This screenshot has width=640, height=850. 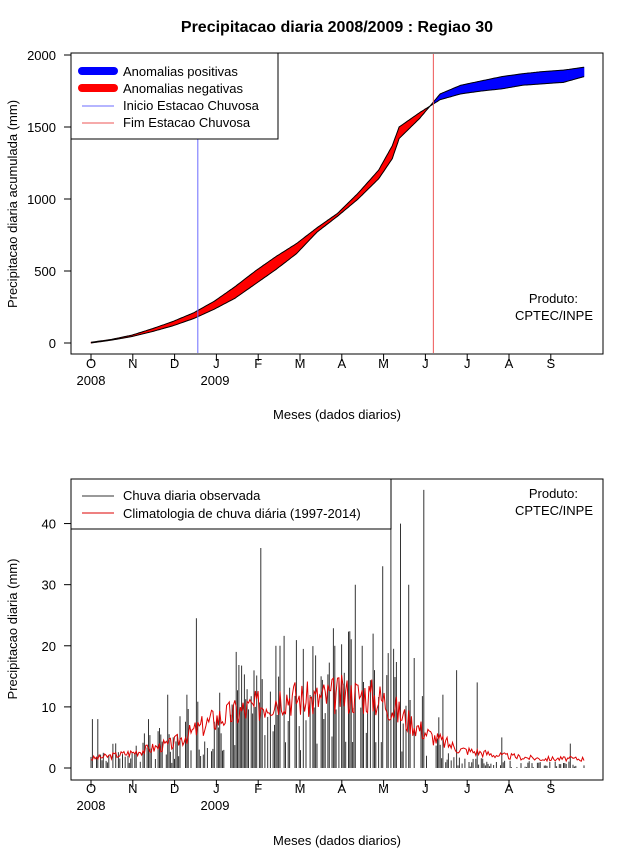 I want to click on bottom-annotation-produto: Produto:, so click(x=553, y=493).